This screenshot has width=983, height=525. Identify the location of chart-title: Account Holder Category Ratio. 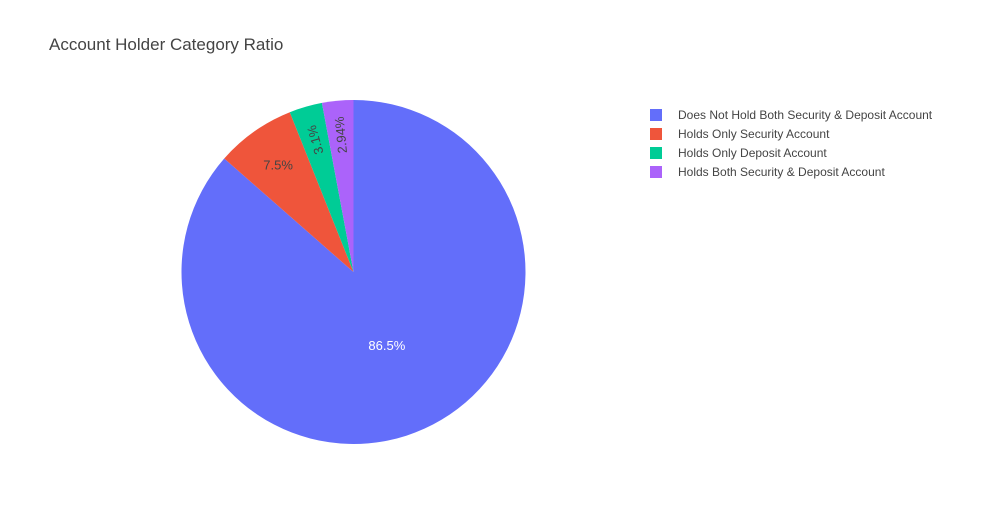
(166, 44).